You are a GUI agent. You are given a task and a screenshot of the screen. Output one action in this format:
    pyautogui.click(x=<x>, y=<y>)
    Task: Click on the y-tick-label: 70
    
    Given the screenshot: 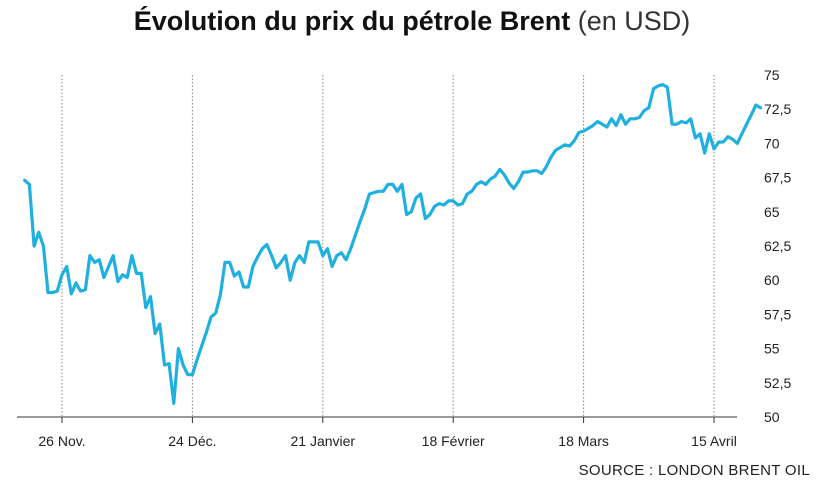 What is the action you would take?
    pyautogui.click(x=772, y=143)
    